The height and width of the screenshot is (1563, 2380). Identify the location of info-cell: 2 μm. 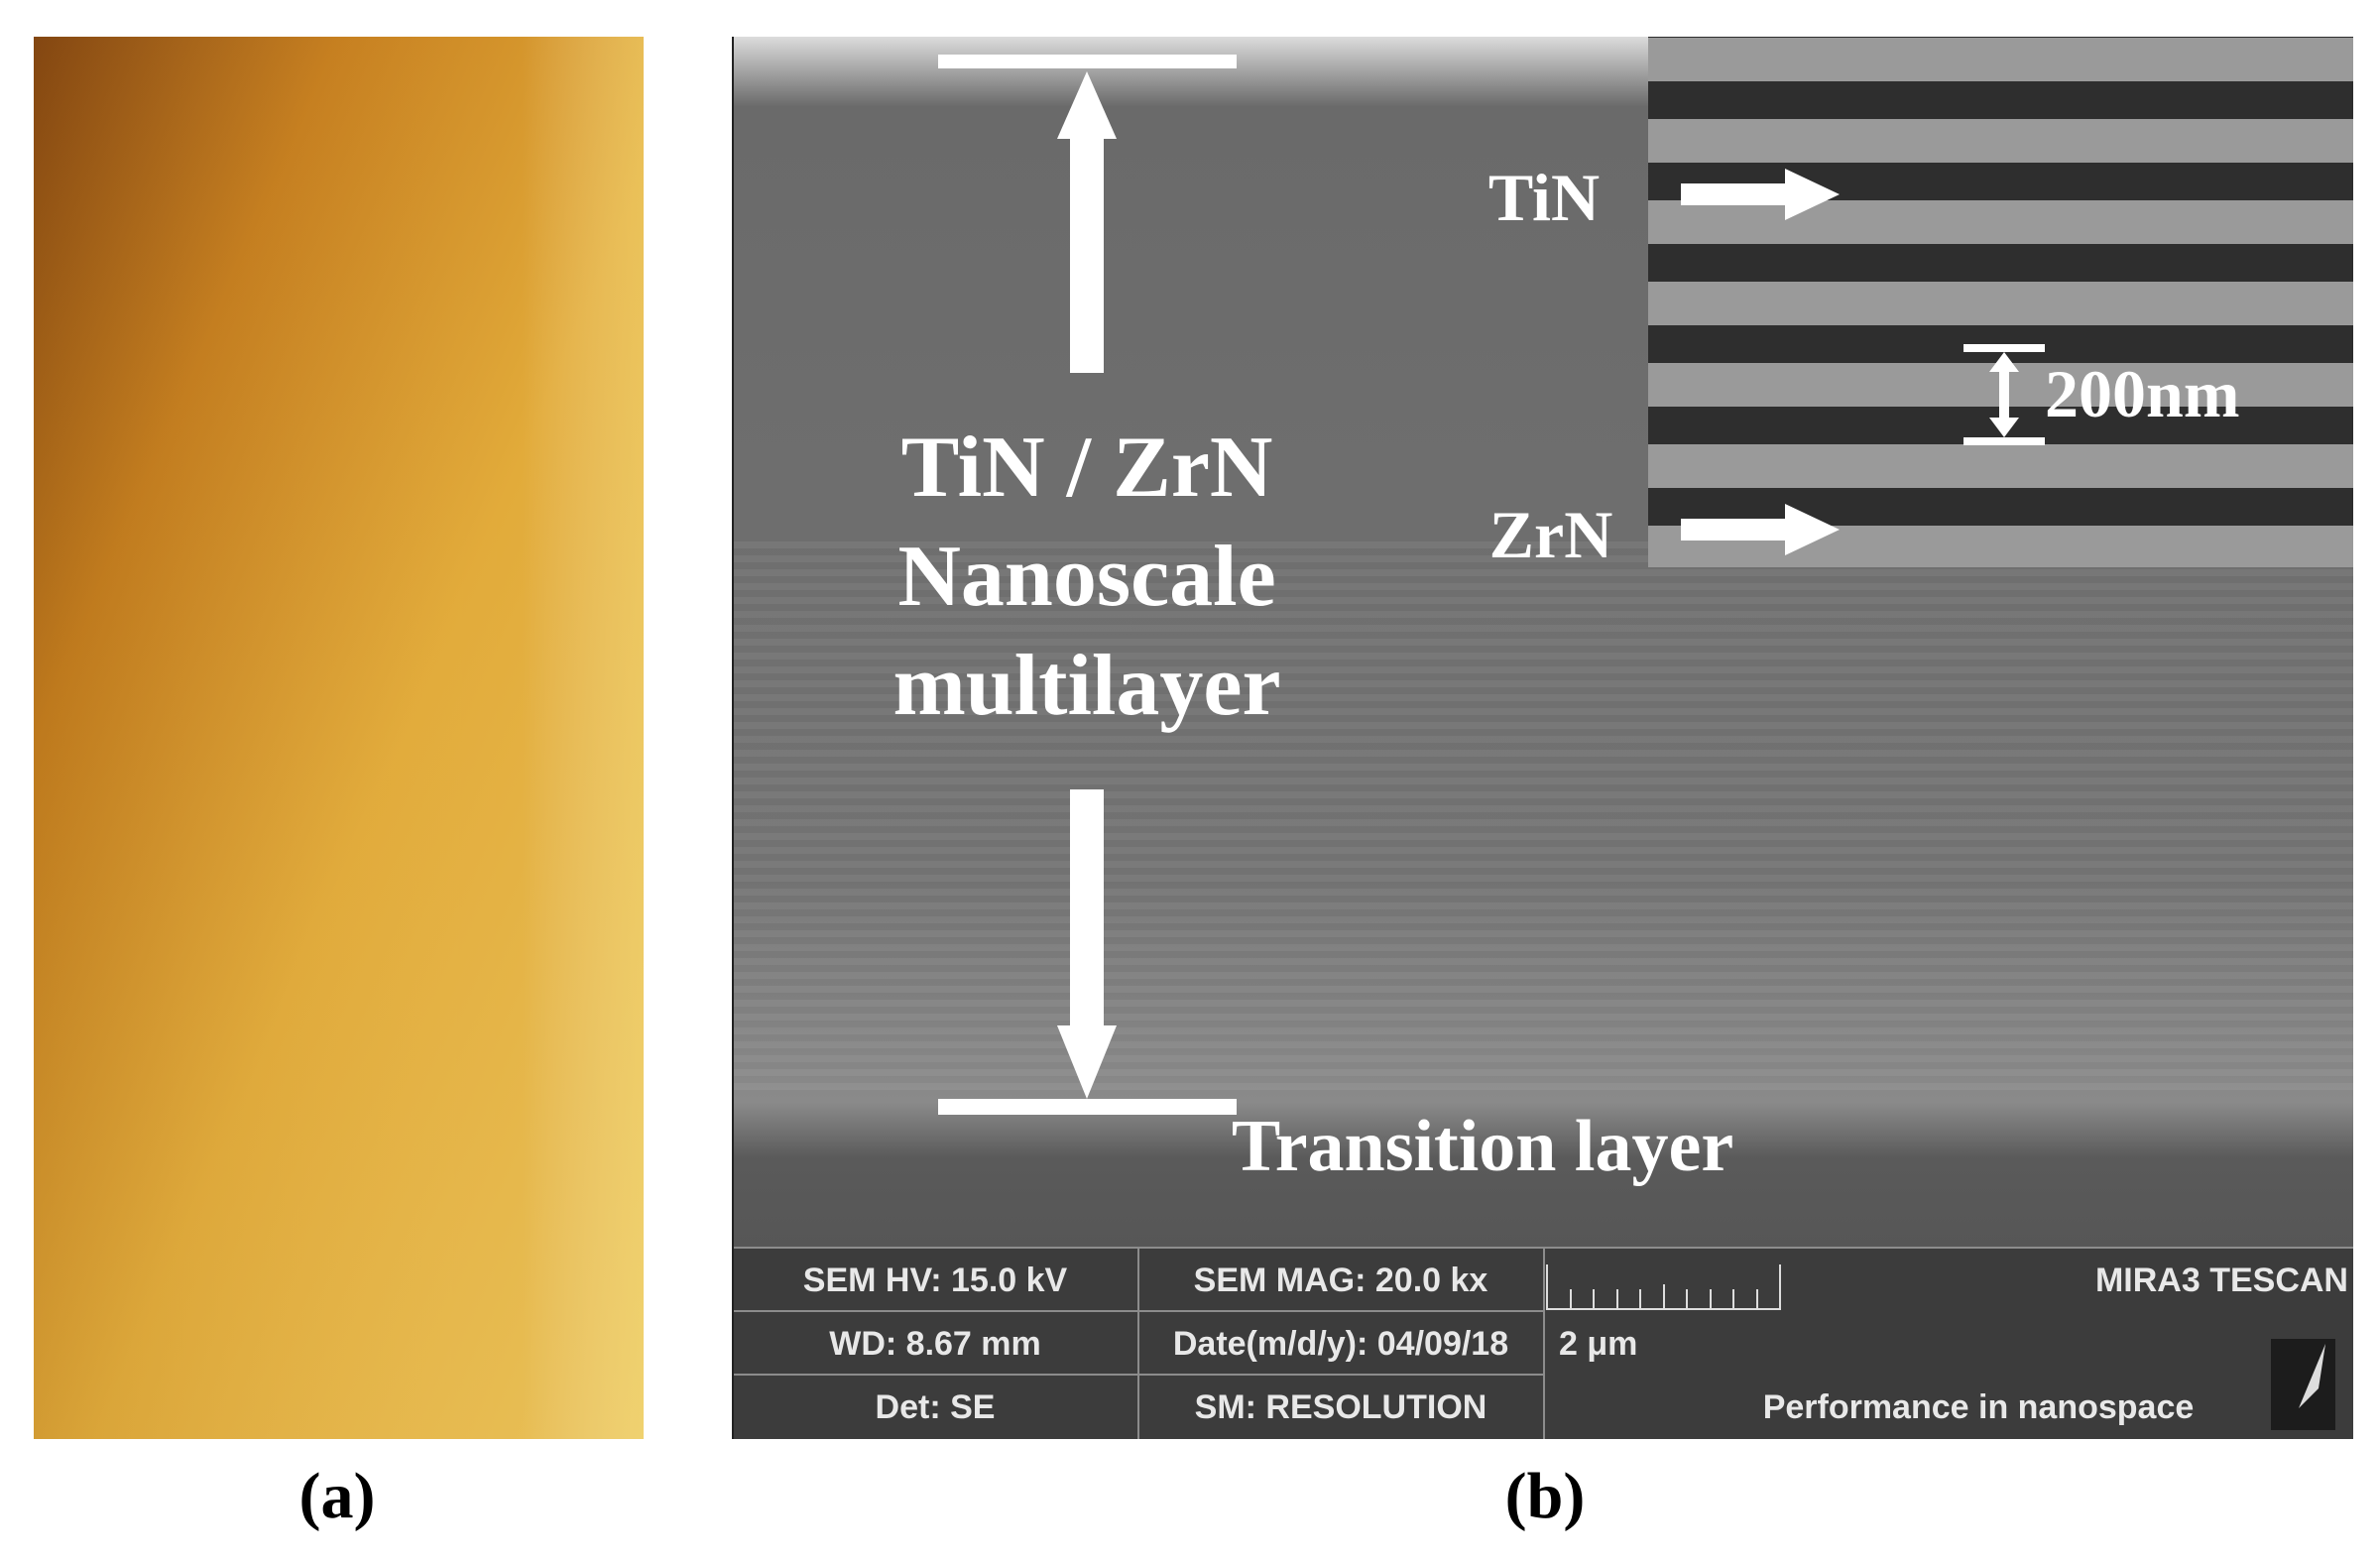
(1598, 1344).